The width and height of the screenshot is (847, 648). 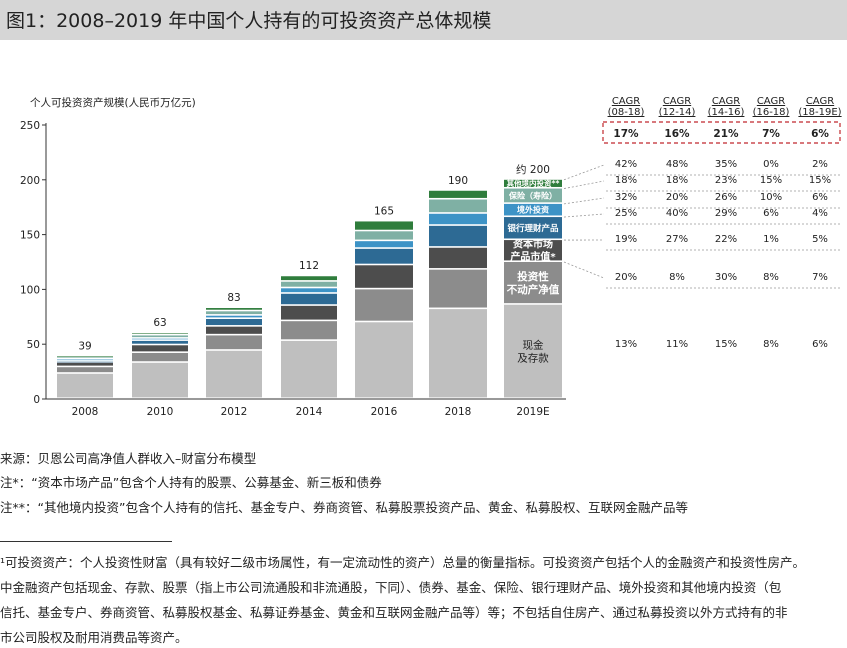 What do you see at coordinates (677, 239) in the screenshot?
I see `cagr-row-value: 27%` at bounding box center [677, 239].